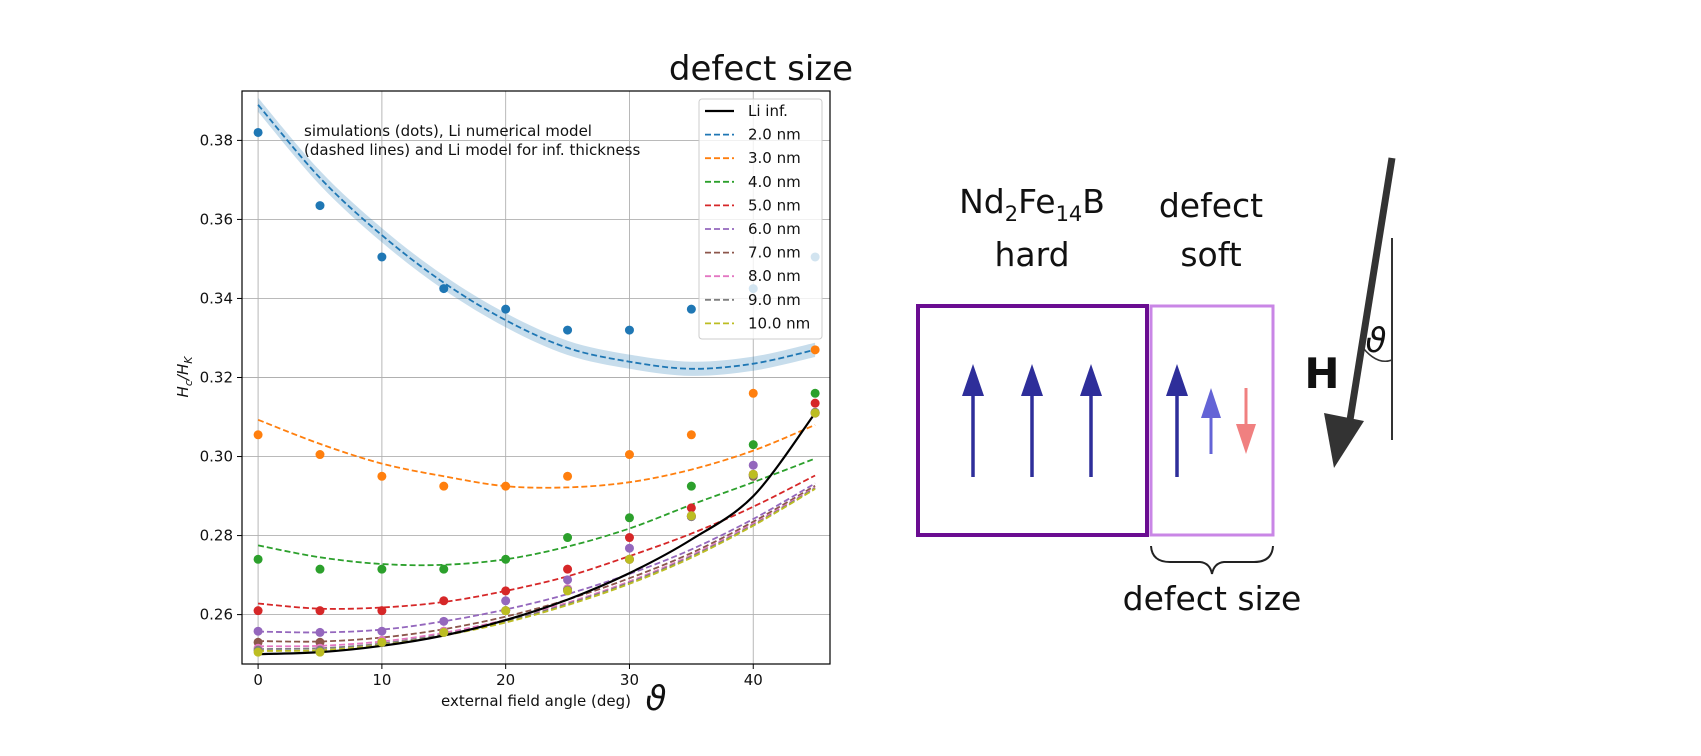 This screenshot has height=756, width=1701. What do you see at coordinates (216, 536) in the screenshot?
I see `y-tick-label: 0.28` at bounding box center [216, 536].